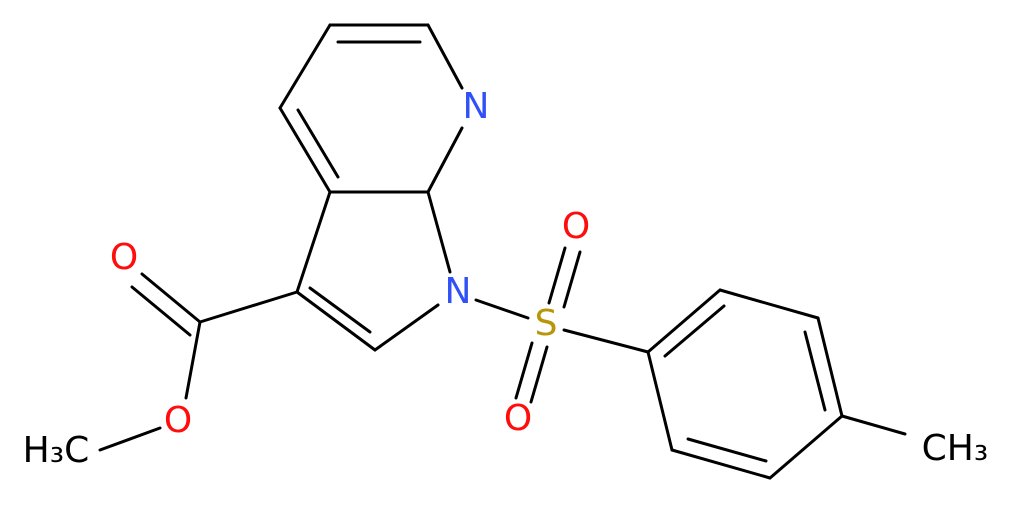 The image size is (1015, 507). What do you see at coordinates (546, 323) in the screenshot?
I see `atom-label: S` at bounding box center [546, 323].